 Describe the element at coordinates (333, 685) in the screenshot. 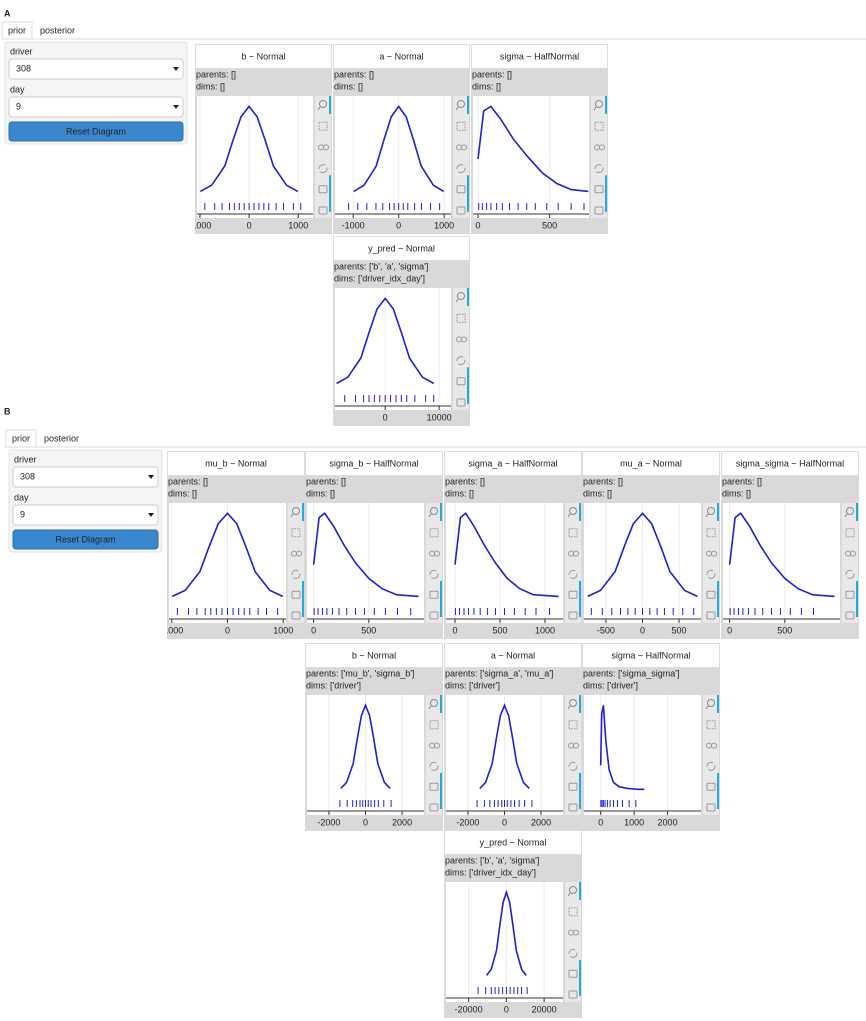

I see `node-dims: dims: ['driver']` at that location.